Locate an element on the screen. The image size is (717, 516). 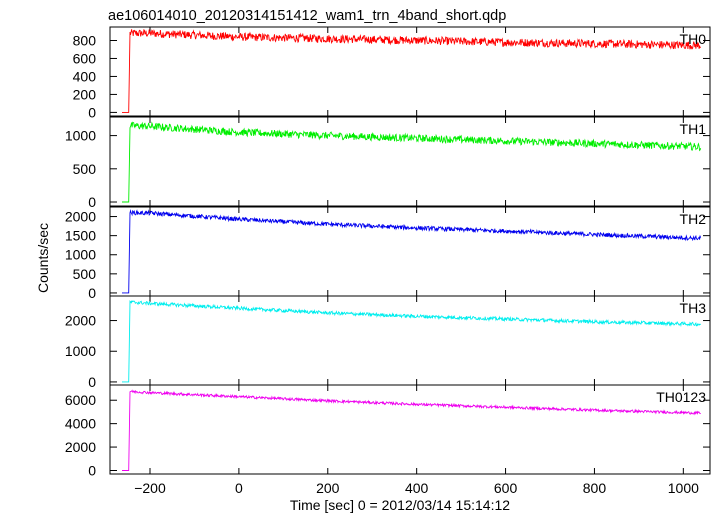
y-tick-label: 400 is located at coordinates (85, 76).